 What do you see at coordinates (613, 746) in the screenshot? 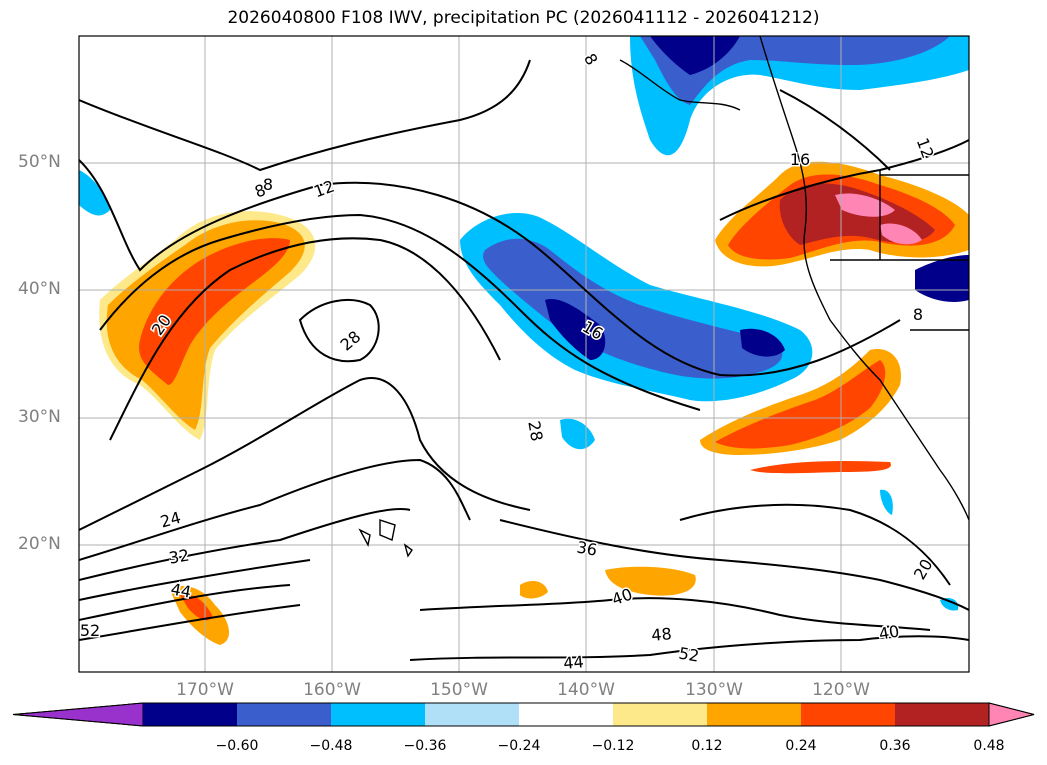
I see `colorbar-tick-label: −0.12` at bounding box center [613, 746].